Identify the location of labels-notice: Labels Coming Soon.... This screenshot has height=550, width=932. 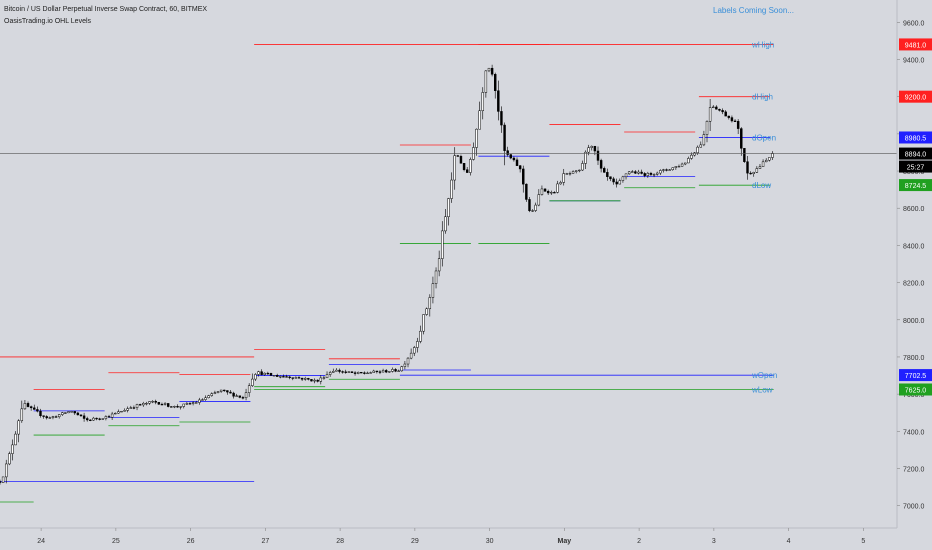
(753, 10).